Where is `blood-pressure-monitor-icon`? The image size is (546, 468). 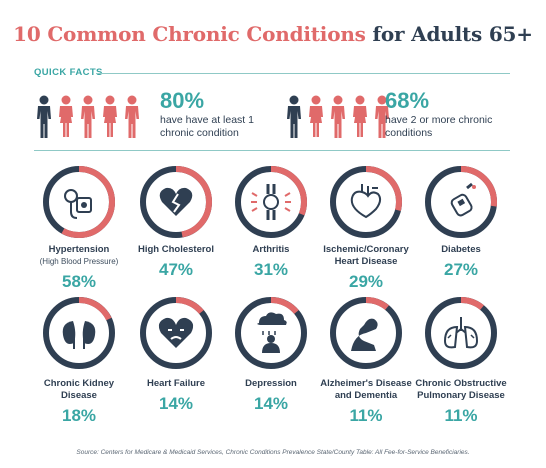
blood-pressure-monitor-icon is located at coordinates (78, 204).